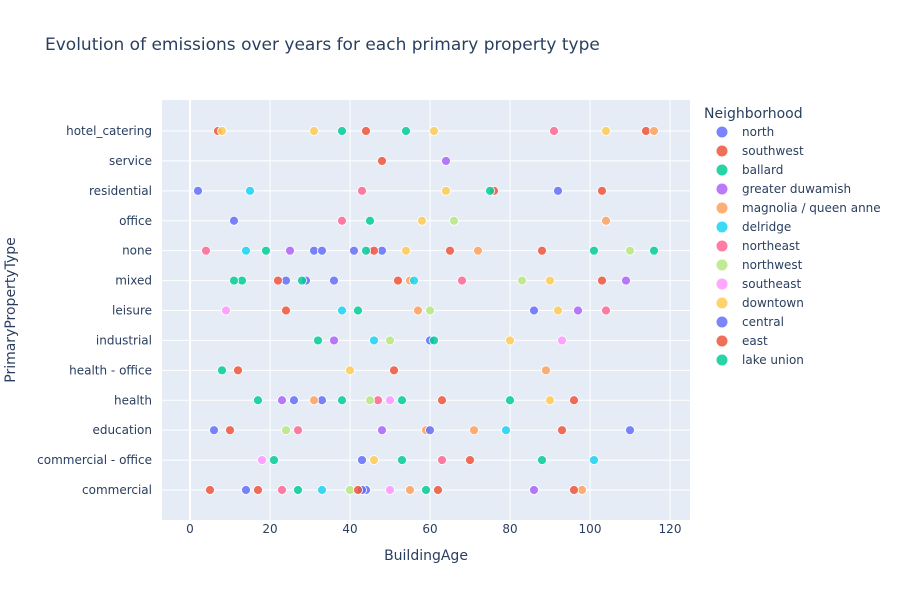  What do you see at coordinates (509, 529) in the screenshot?
I see `x-tick-label: 80` at bounding box center [509, 529].